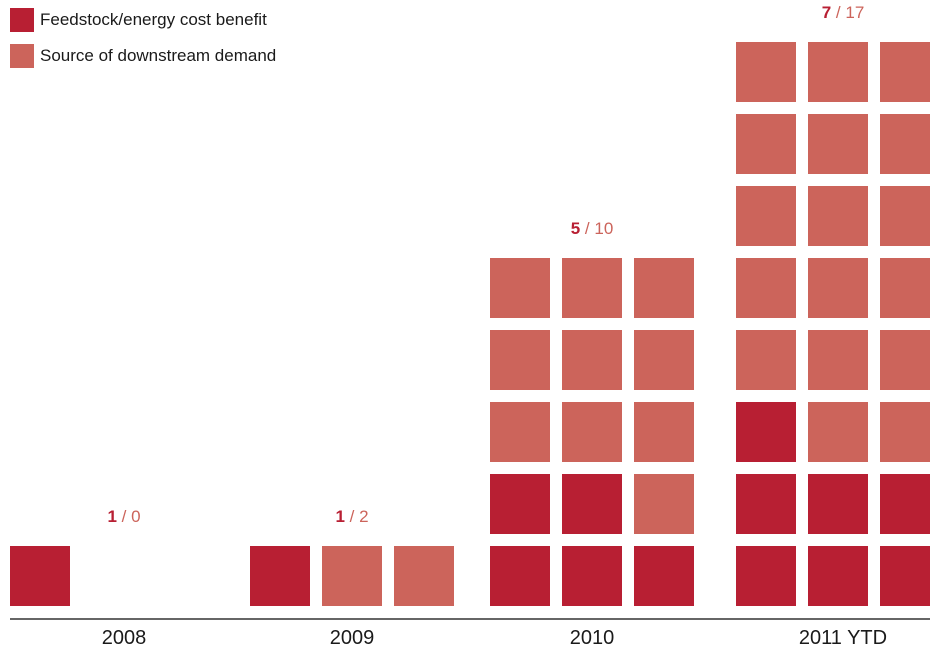 The width and height of the screenshot is (930, 650). I want to click on x-label-2010: 2010, so click(592, 638).